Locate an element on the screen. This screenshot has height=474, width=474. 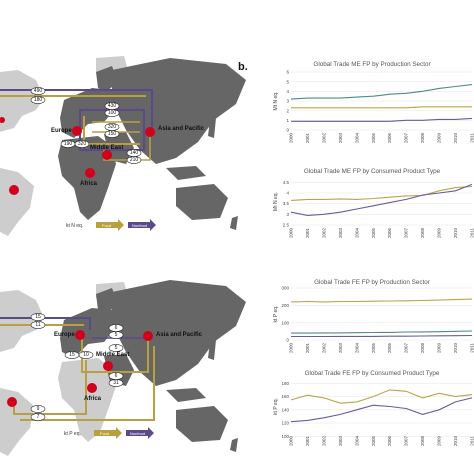
y-tick-label: 4.5 is located at coordinates (286, 182).